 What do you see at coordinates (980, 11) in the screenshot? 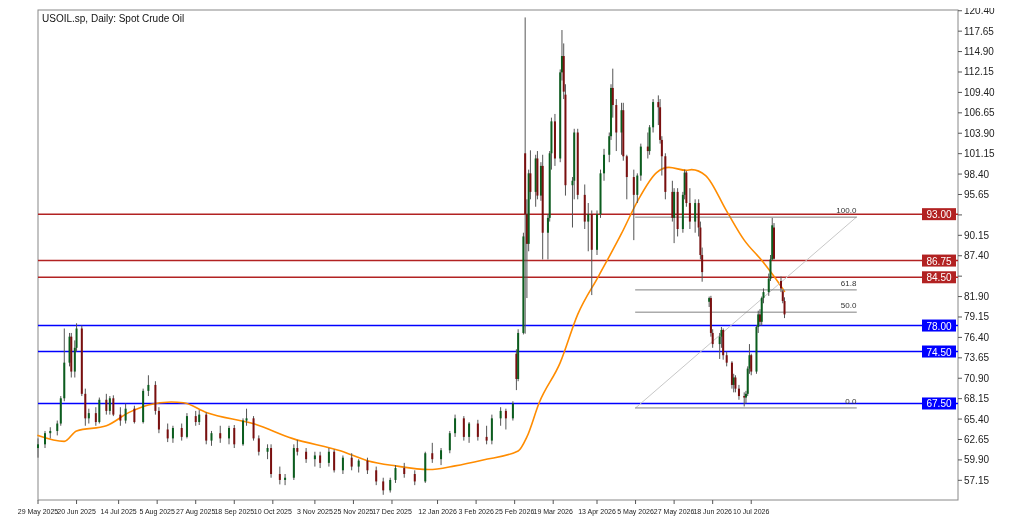
I see `y-tick-label: 120.40` at bounding box center [980, 11].